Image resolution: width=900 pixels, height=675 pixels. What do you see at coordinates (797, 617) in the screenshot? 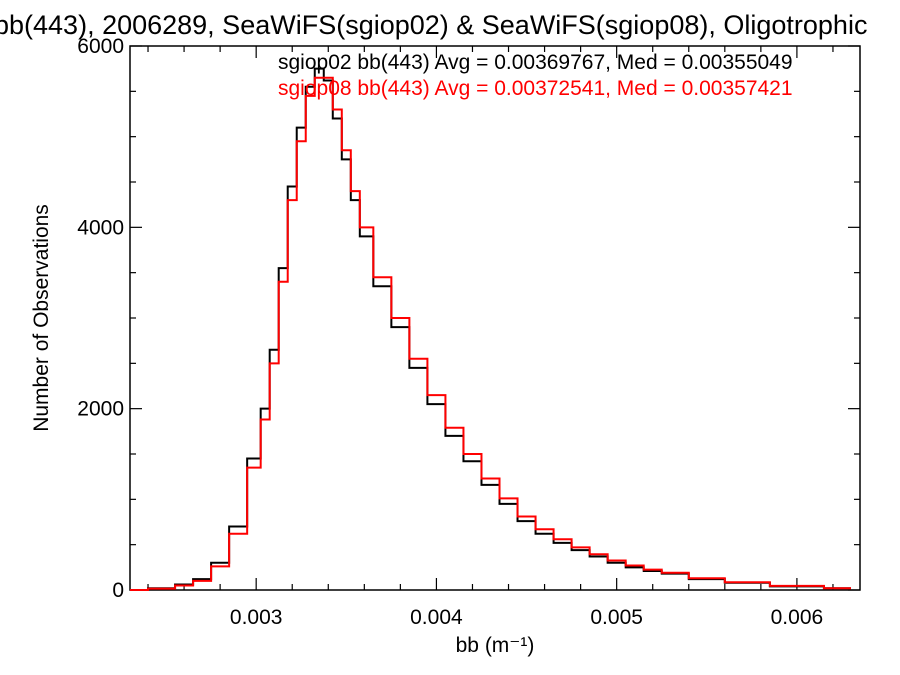
I see `x-tick-label: 0.006` at bounding box center [797, 617].